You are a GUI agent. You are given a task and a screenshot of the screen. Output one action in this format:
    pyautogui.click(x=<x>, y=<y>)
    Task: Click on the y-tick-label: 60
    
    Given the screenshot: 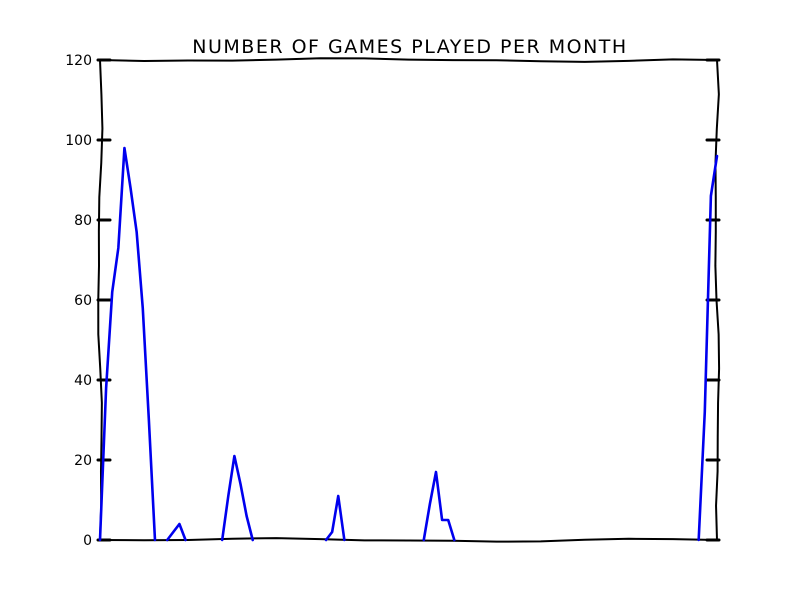 What is the action you would take?
    pyautogui.click(x=83, y=301)
    